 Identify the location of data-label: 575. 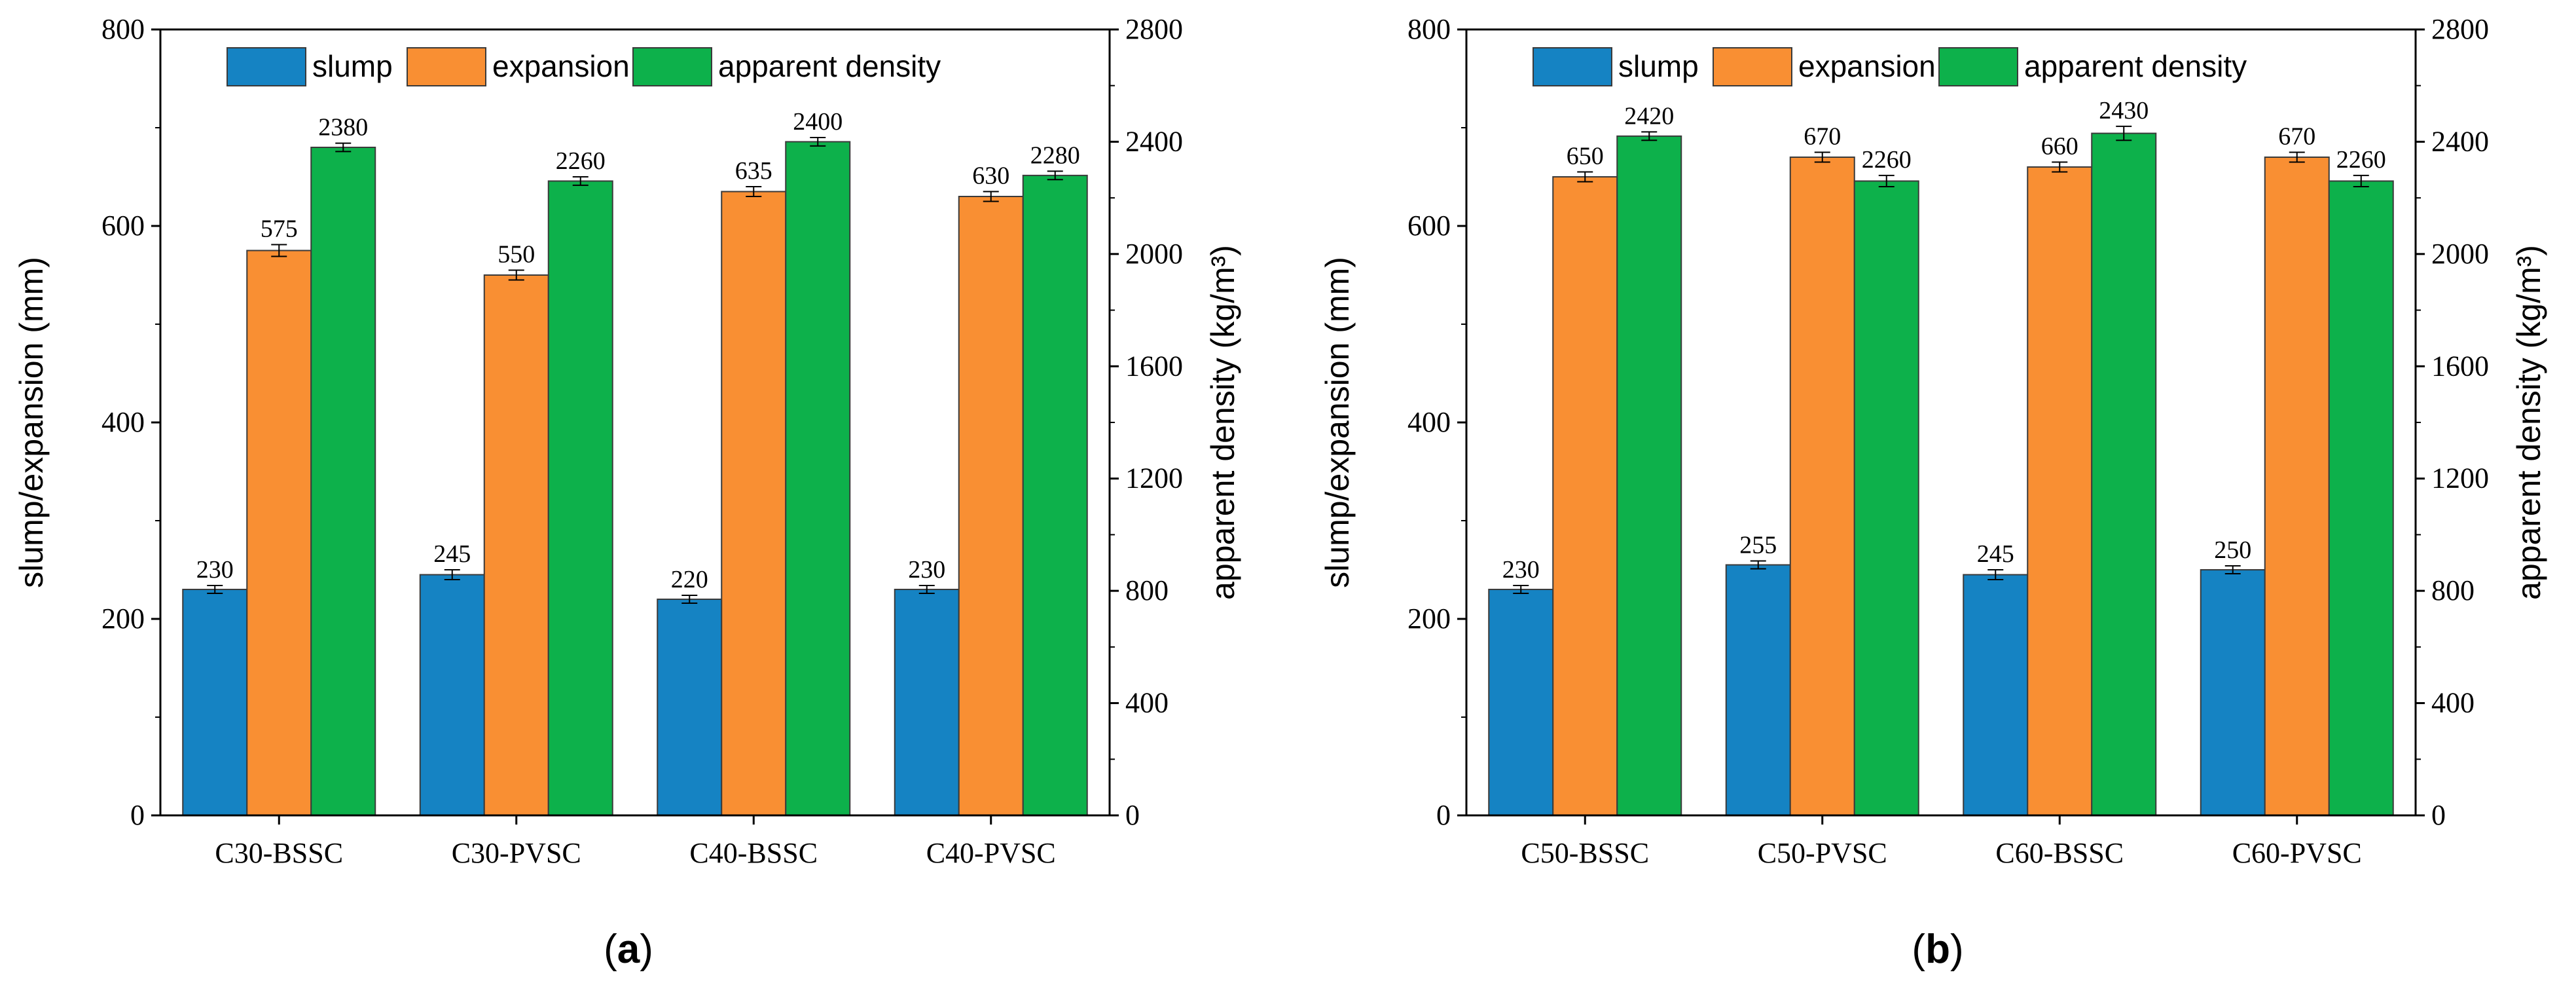
(279, 229).